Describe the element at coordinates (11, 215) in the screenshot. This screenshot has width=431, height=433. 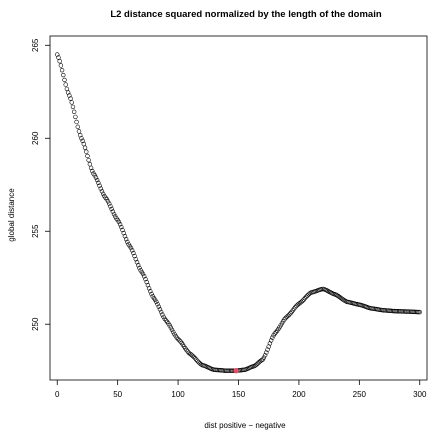
I see `y-axis-label: global distance` at that location.